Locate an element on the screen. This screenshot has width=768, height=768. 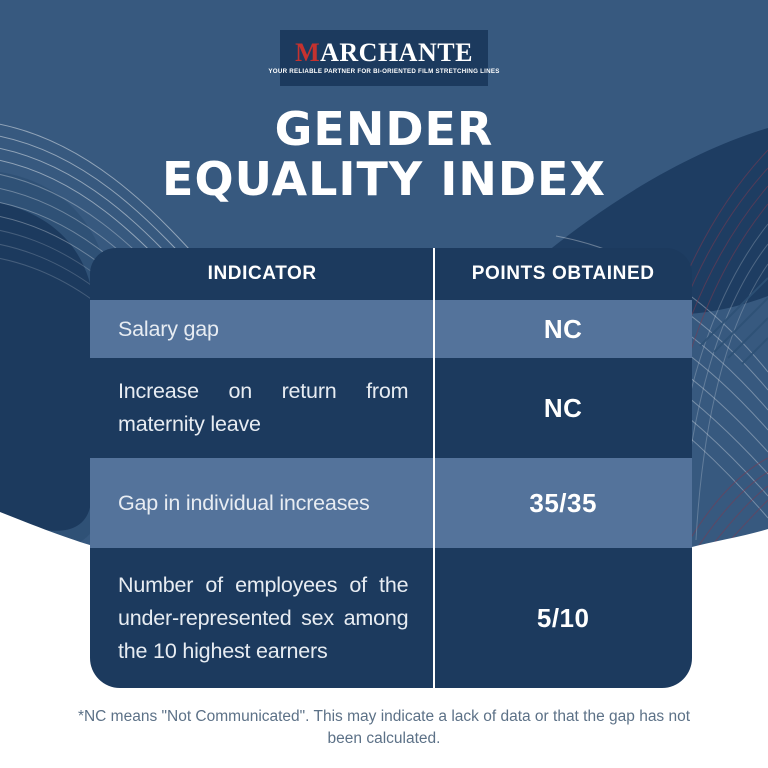
table-header-row: INDICATOR POINTS OBTAINED is located at coordinates (391, 274).